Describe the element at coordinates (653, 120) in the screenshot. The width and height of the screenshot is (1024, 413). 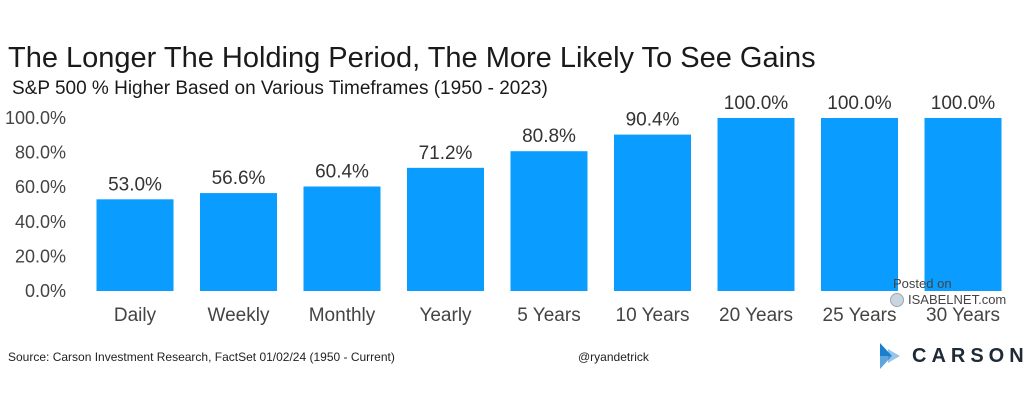
I see `data-label: 90.4%` at that location.